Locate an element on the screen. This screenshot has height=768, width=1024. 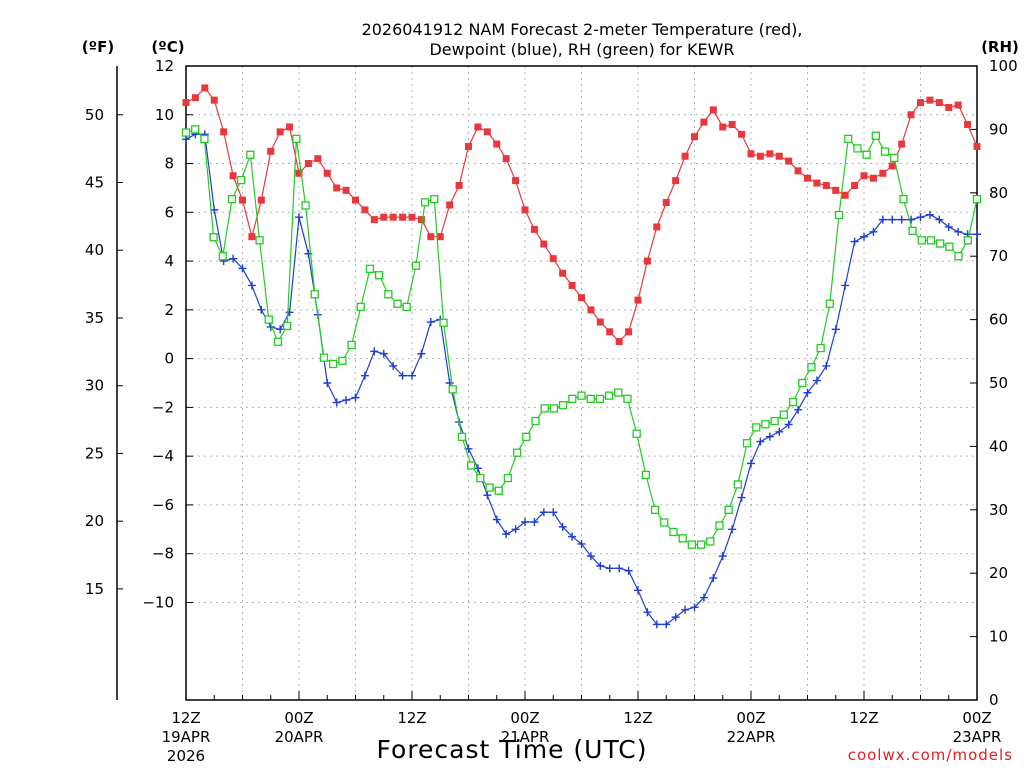
rh-unit-label: (RH) is located at coordinates (1000, 47).